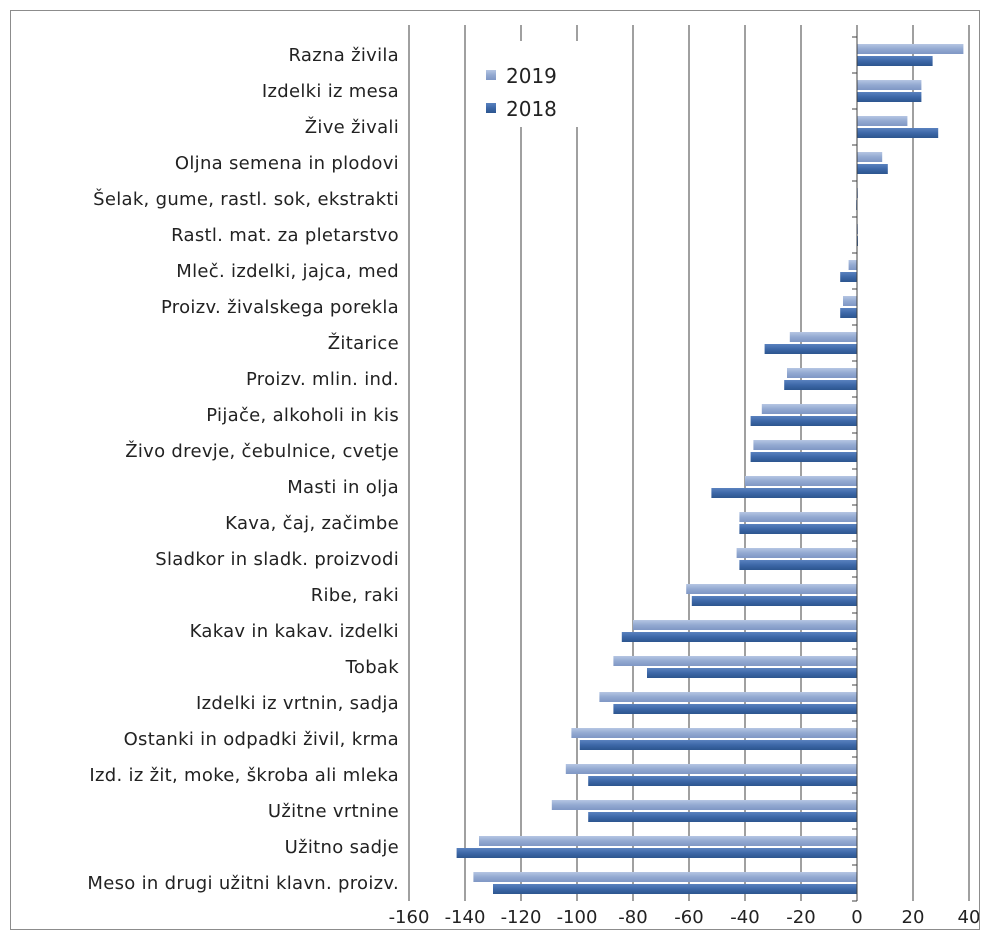 The height and width of the screenshot is (936, 984). Describe the element at coordinates (287, 163) in the screenshot. I see `category-label: Oljna semena in plodovi` at that location.